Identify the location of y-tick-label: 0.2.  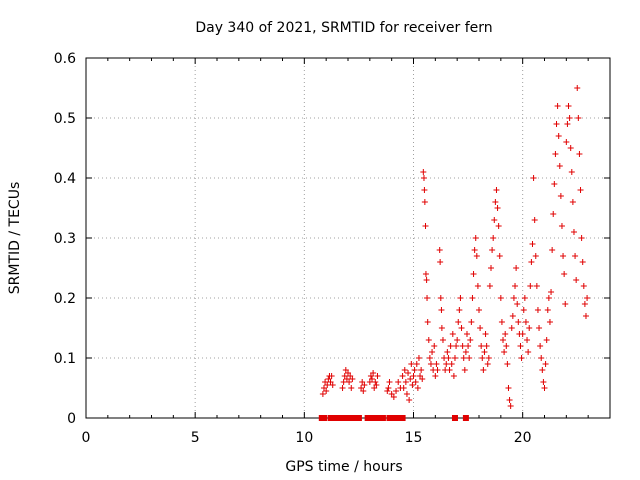
(65, 299).